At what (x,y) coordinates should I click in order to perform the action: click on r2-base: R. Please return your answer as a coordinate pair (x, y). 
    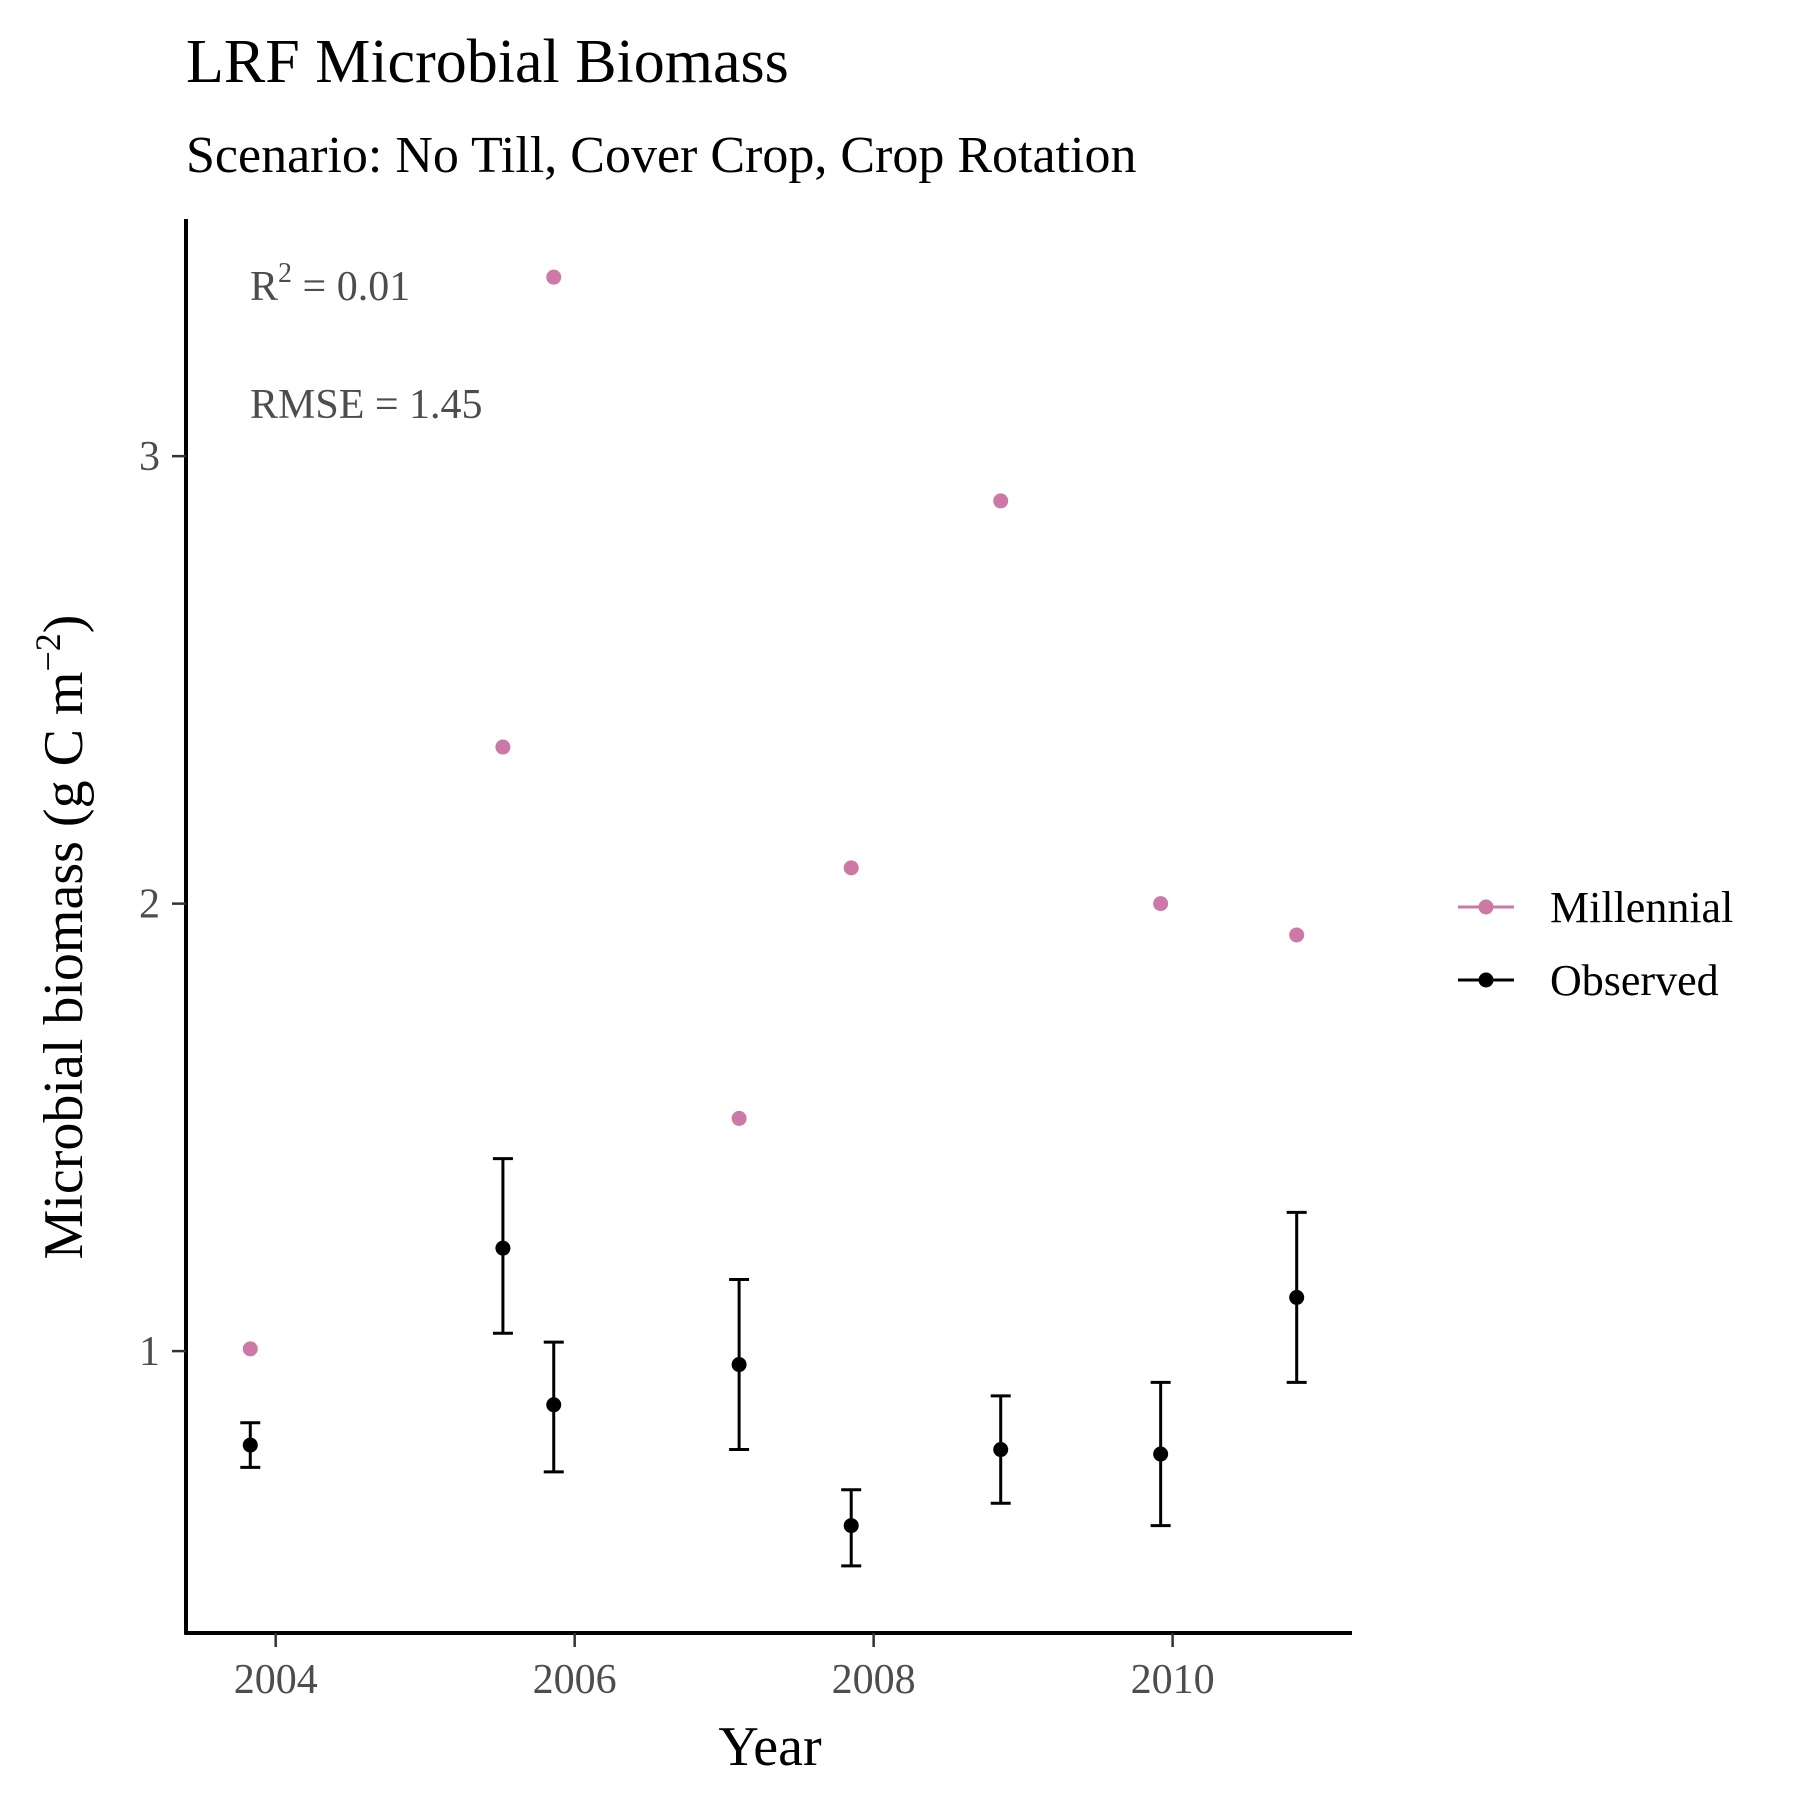
    Looking at the image, I should click on (264, 287).